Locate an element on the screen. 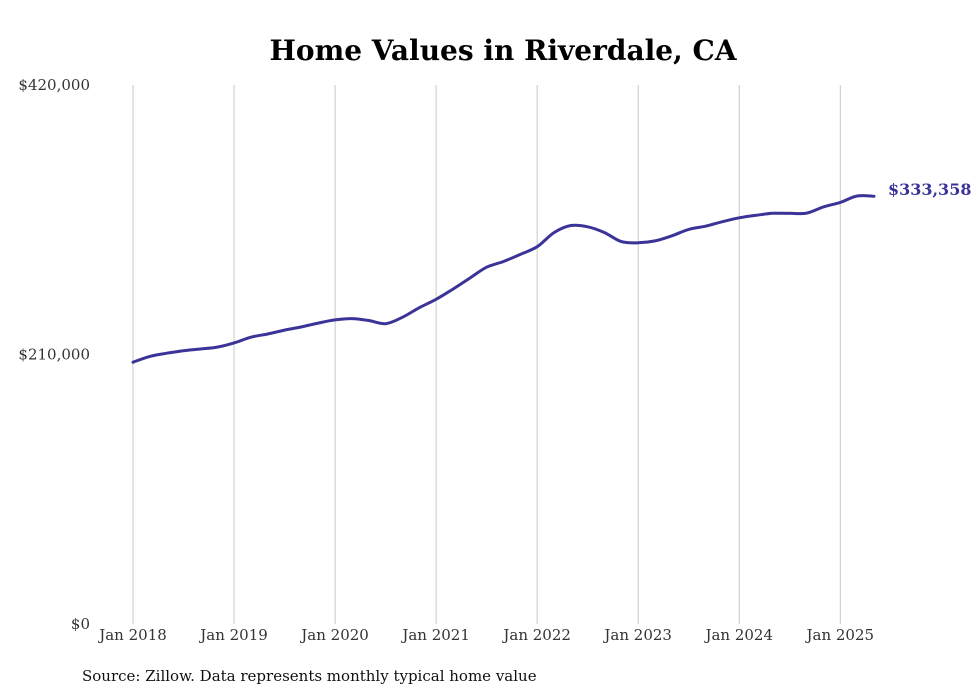 This screenshot has height=699, width=980. x-tick-label: Jan 2020 is located at coordinates (334, 635).